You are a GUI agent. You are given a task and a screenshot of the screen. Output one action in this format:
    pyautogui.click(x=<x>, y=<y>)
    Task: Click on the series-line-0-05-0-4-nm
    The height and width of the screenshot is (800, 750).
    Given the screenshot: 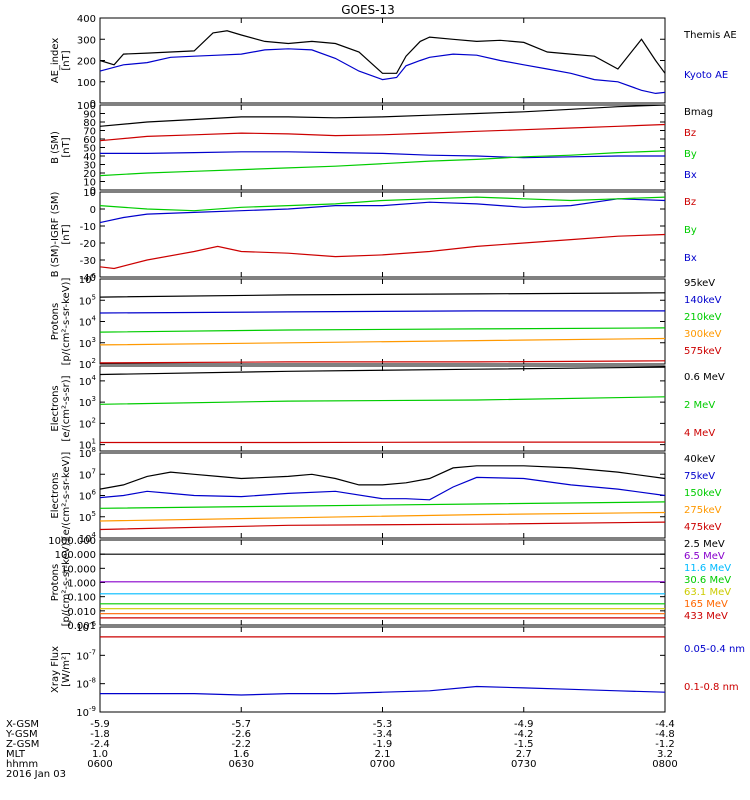 What is the action you would take?
    pyautogui.click(x=383, y=690)
    